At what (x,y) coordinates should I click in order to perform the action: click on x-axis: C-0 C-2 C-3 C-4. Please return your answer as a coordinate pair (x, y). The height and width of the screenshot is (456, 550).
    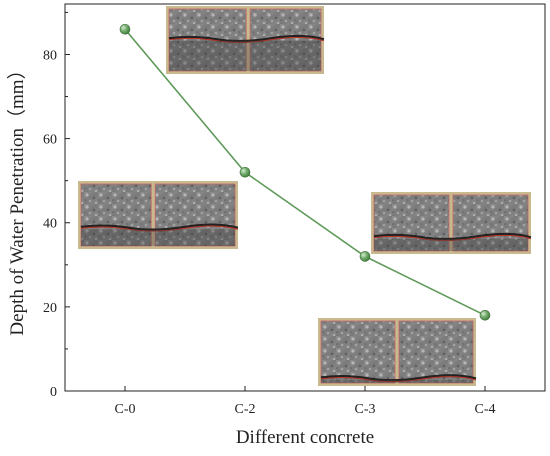
    Looking at the image, I should click on (305, 401).